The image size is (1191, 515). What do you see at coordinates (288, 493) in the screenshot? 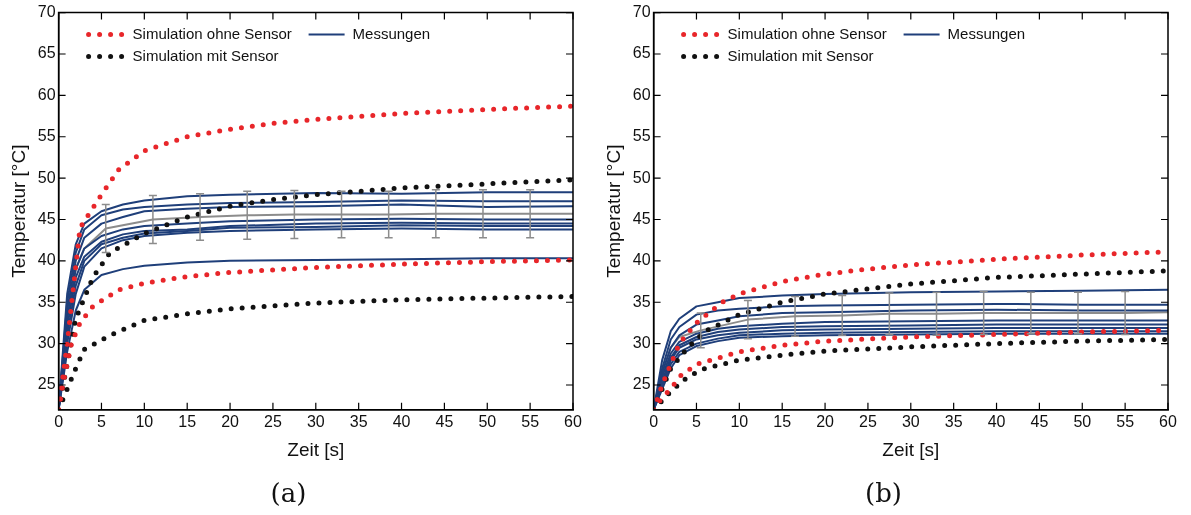
I see `text: (a)` at bounding box center [288, 493].